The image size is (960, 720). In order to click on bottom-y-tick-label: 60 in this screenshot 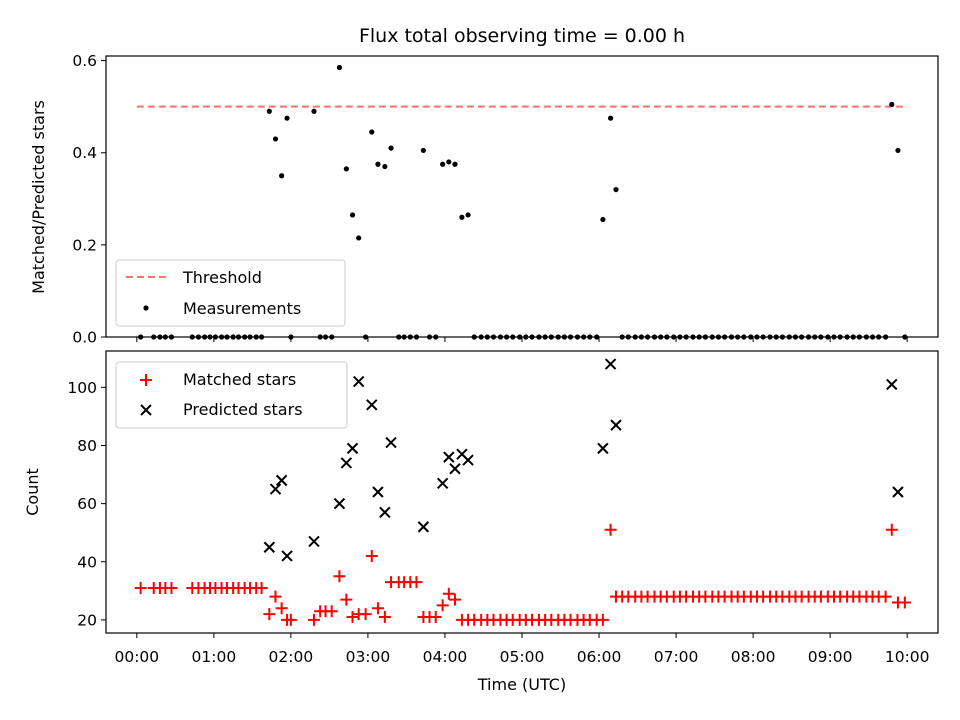, I will do `click(87, 504)`.